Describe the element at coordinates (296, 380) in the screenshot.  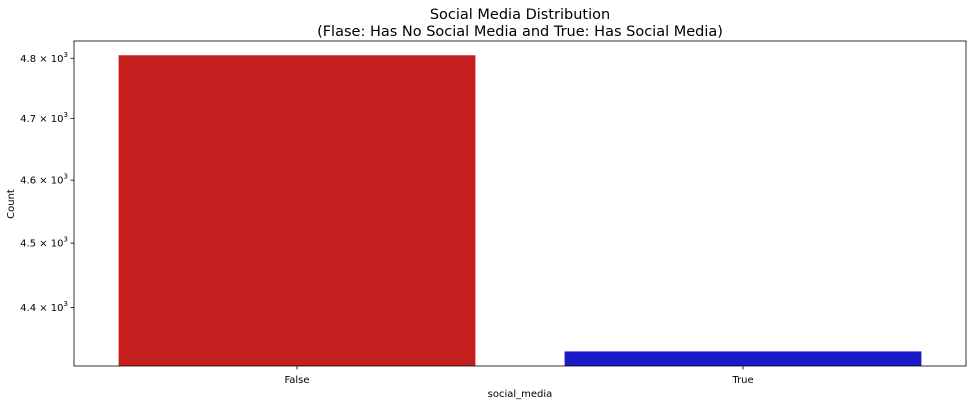
I see `x-tick-label: False` at that location.